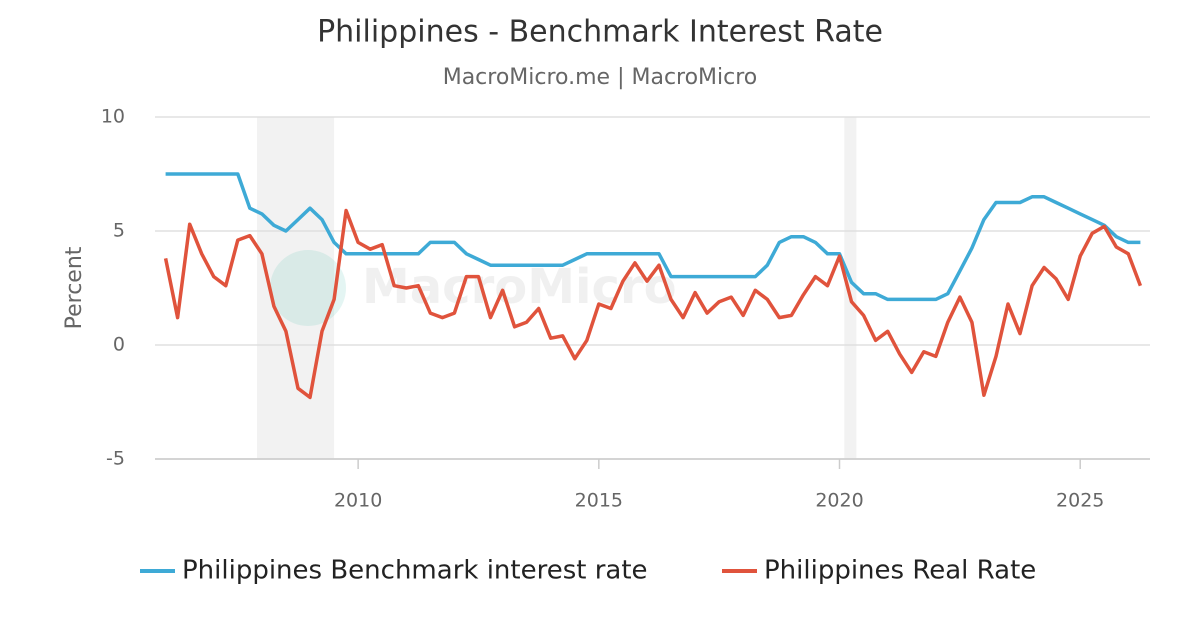 The image size is (1200, 630). What do you see at coordinates (119, 231) in the screenshot?
I see `y-tick-label: 5` at bounding box center [119, 231].